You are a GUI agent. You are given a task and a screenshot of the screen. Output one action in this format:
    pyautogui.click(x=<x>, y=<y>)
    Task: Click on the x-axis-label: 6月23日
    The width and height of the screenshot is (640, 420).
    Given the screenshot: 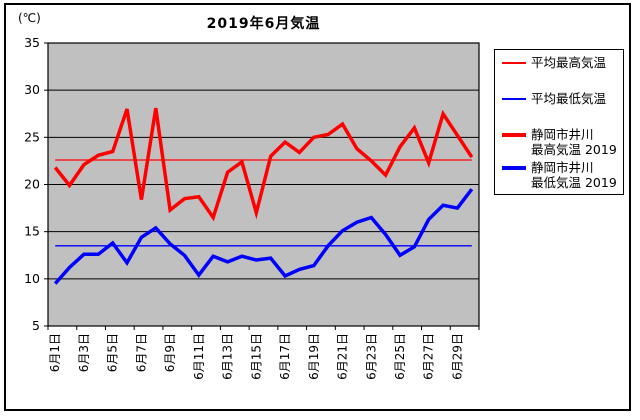 What is the action you would take?
    pyautogui.click(x=371, y=356)
    